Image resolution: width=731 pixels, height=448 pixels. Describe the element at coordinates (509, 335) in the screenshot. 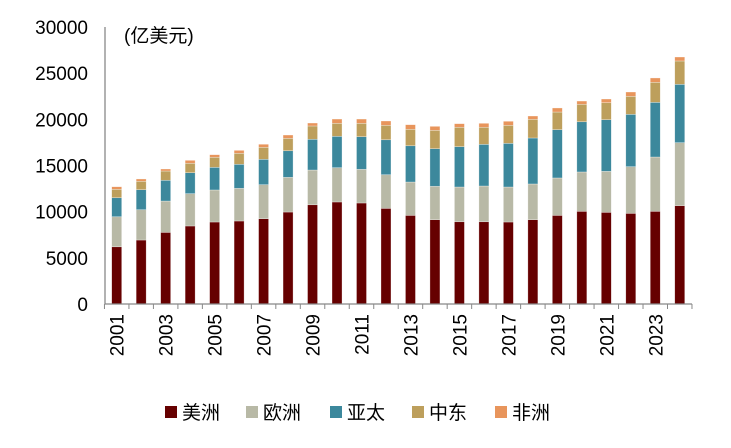

I see `x-tick-label: 2017` at that location.